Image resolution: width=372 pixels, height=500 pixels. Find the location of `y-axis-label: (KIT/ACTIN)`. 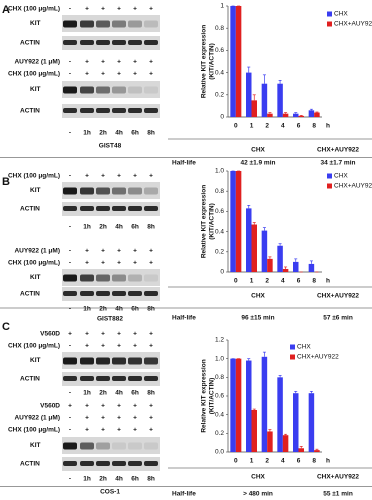

y-axis-label: (KIT/ACTIN) is located at coordinates (212, 396).